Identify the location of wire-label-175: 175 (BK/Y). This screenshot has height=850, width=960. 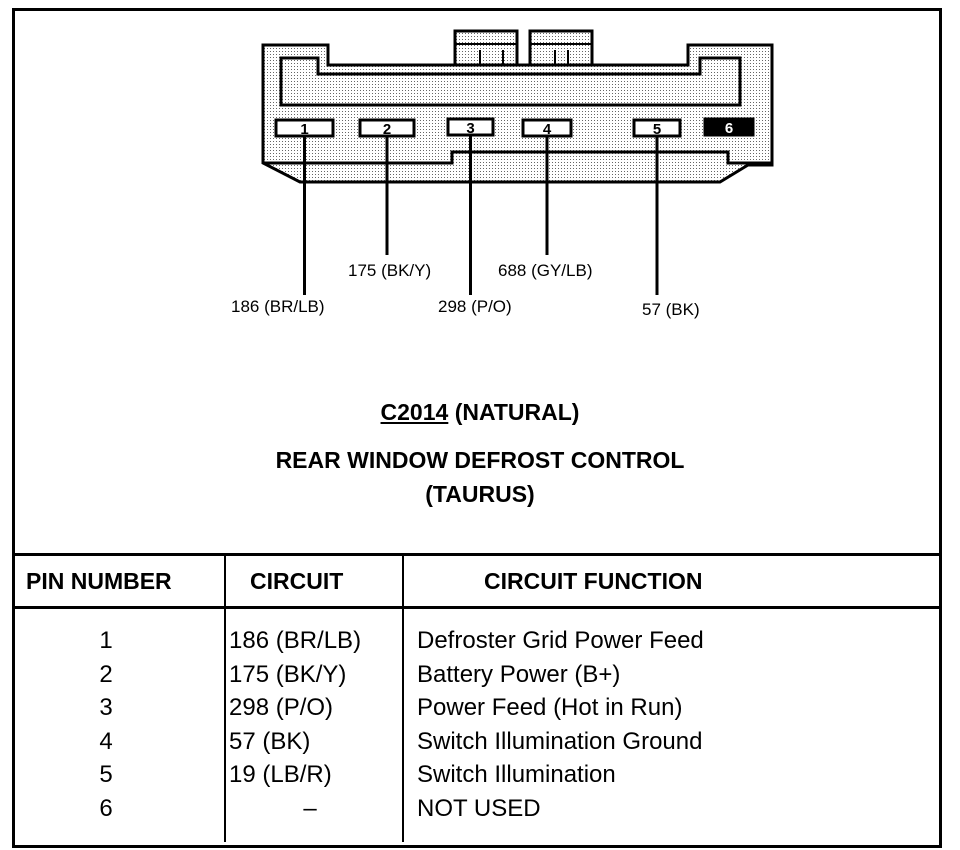
(390, 270).